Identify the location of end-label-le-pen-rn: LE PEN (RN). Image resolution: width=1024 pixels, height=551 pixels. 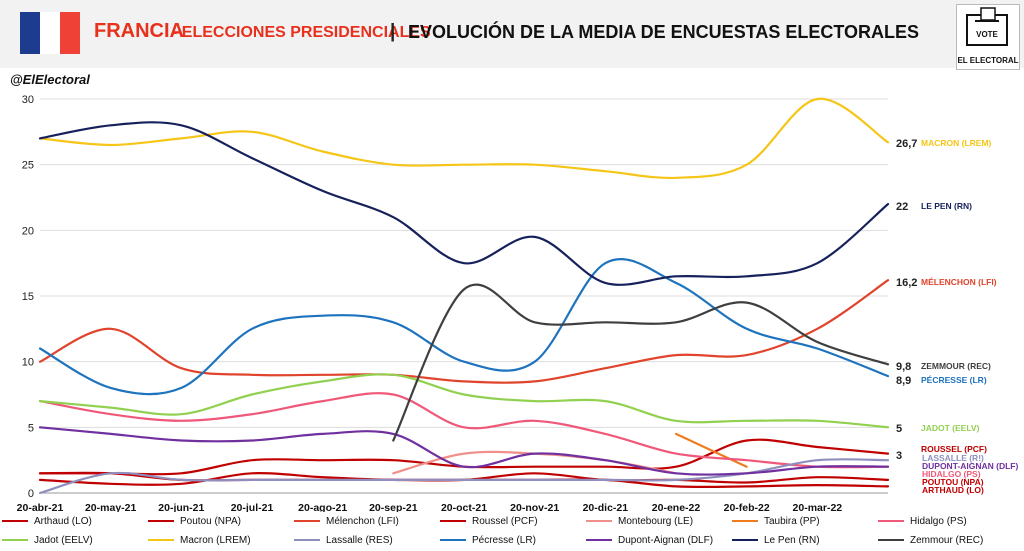
(946, 206).